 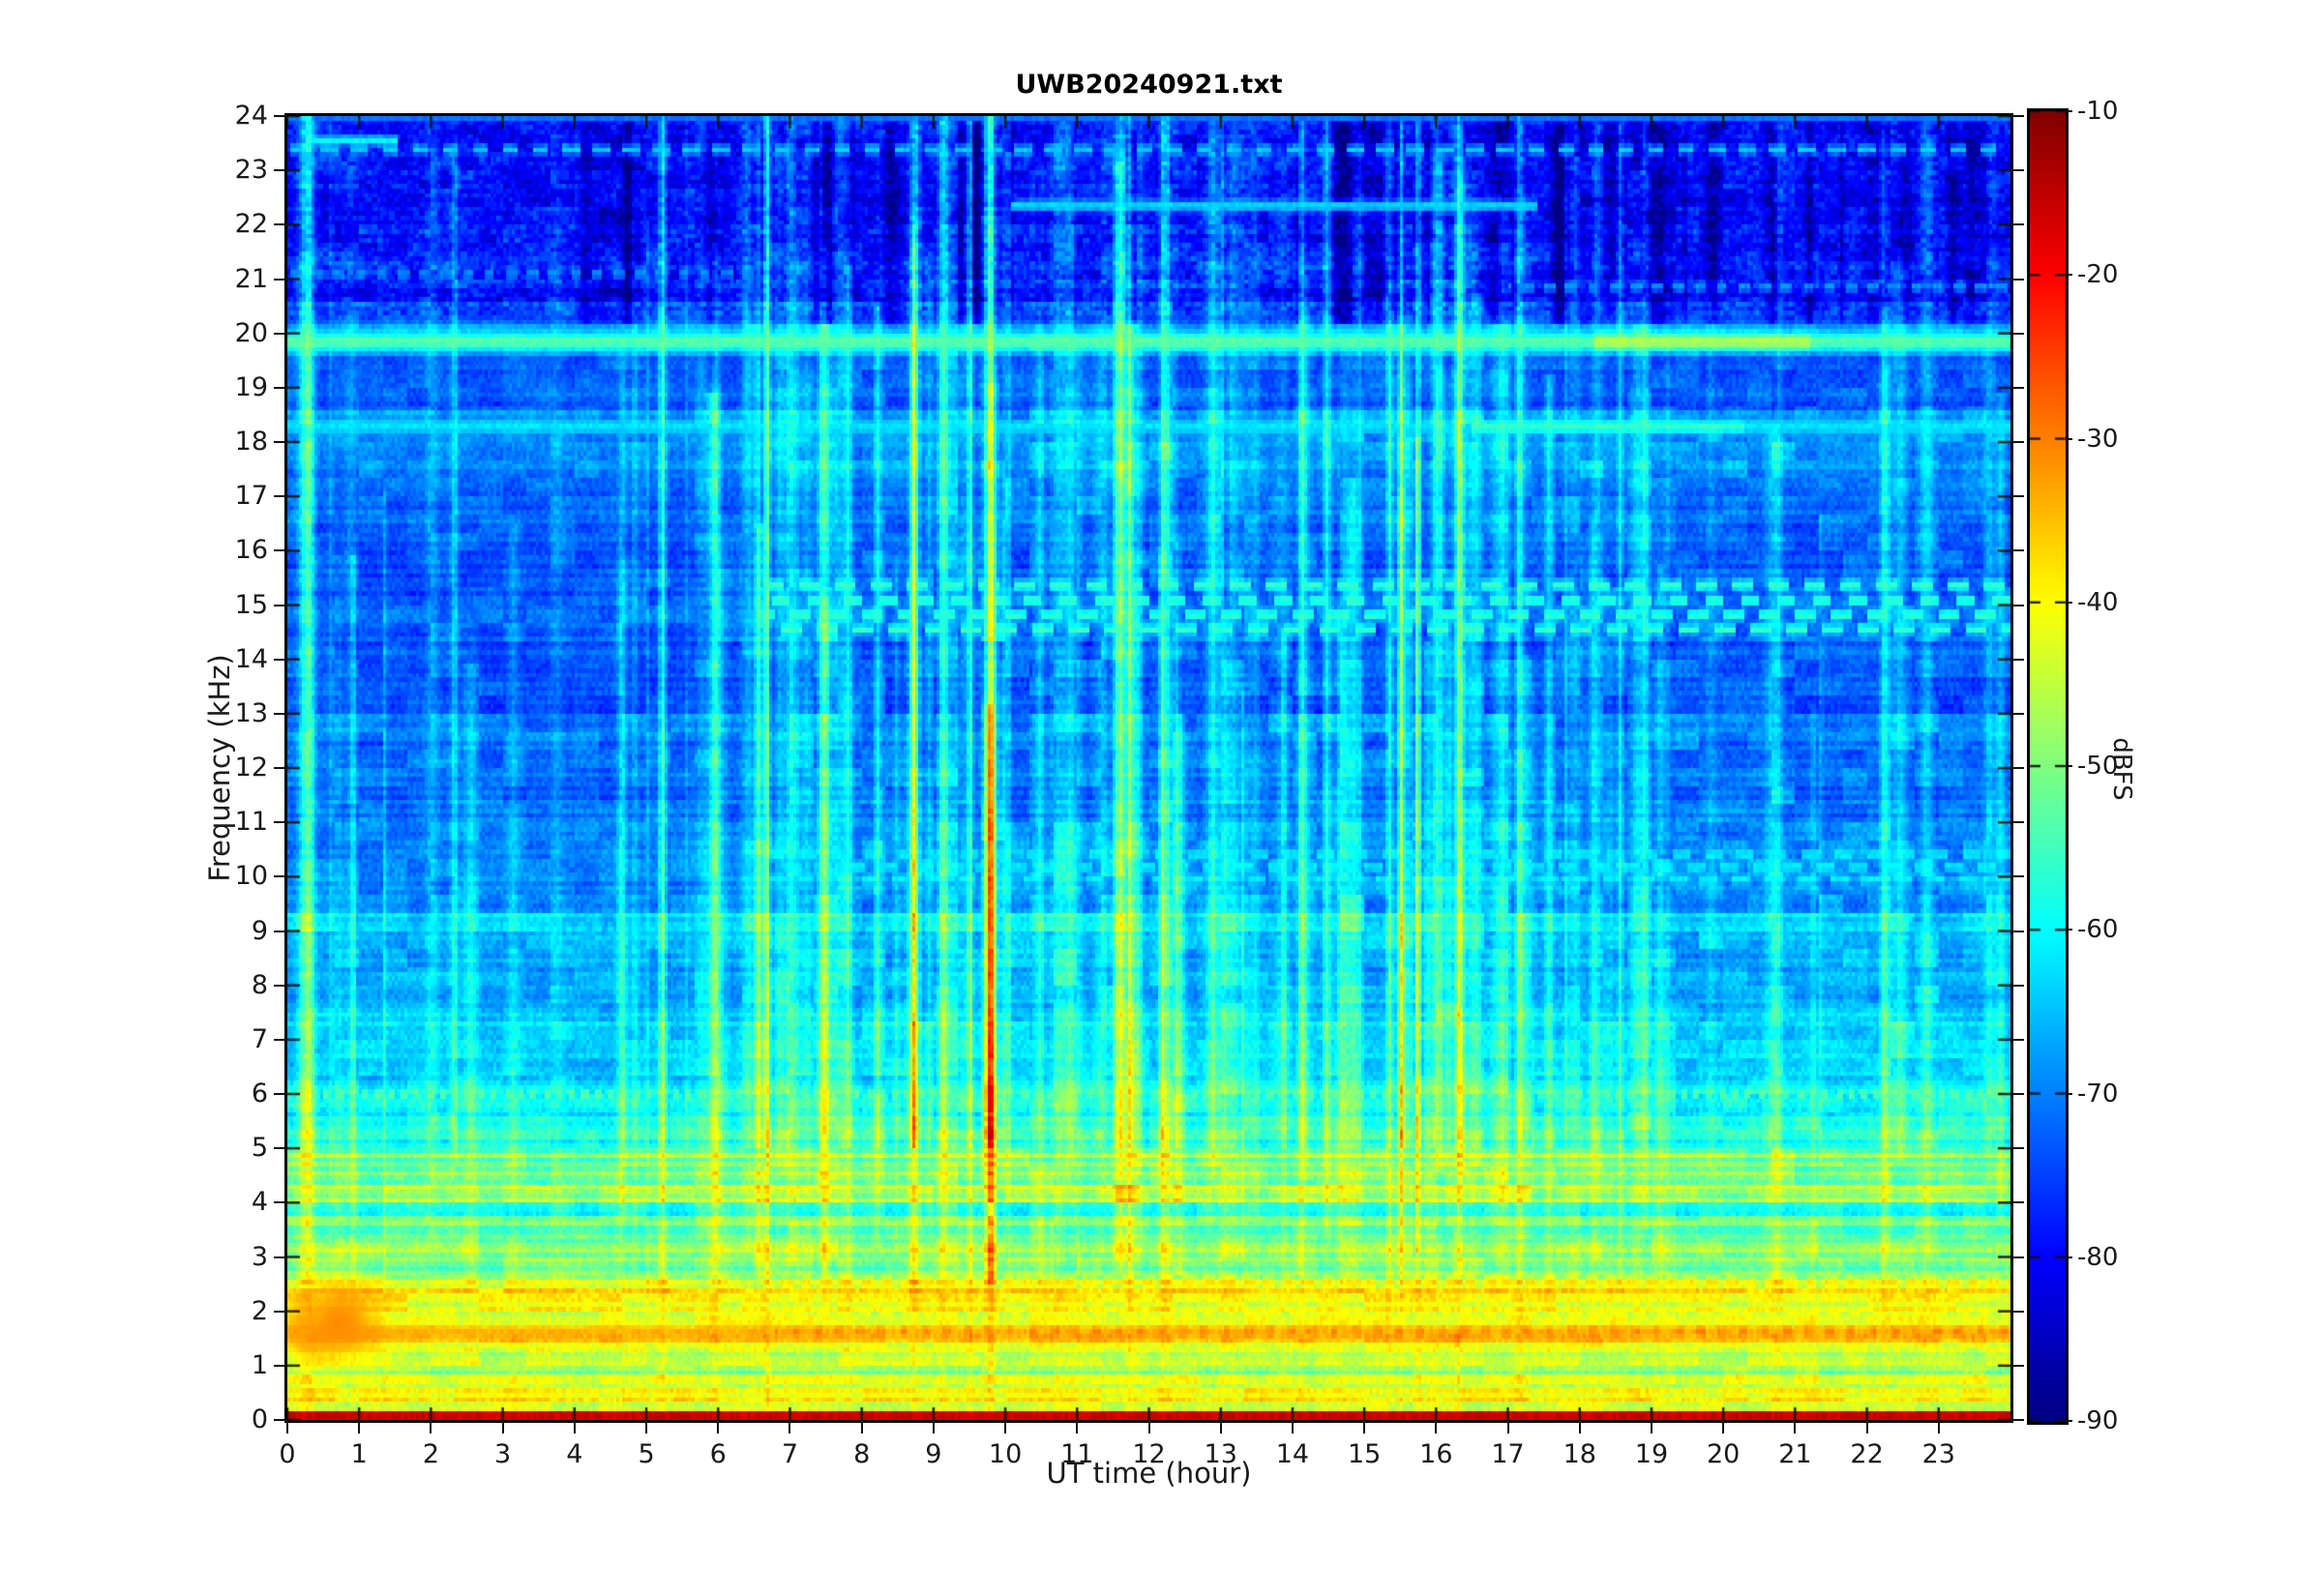 I want to click on y-tick-label: 7, so click(x=259, y=1038).